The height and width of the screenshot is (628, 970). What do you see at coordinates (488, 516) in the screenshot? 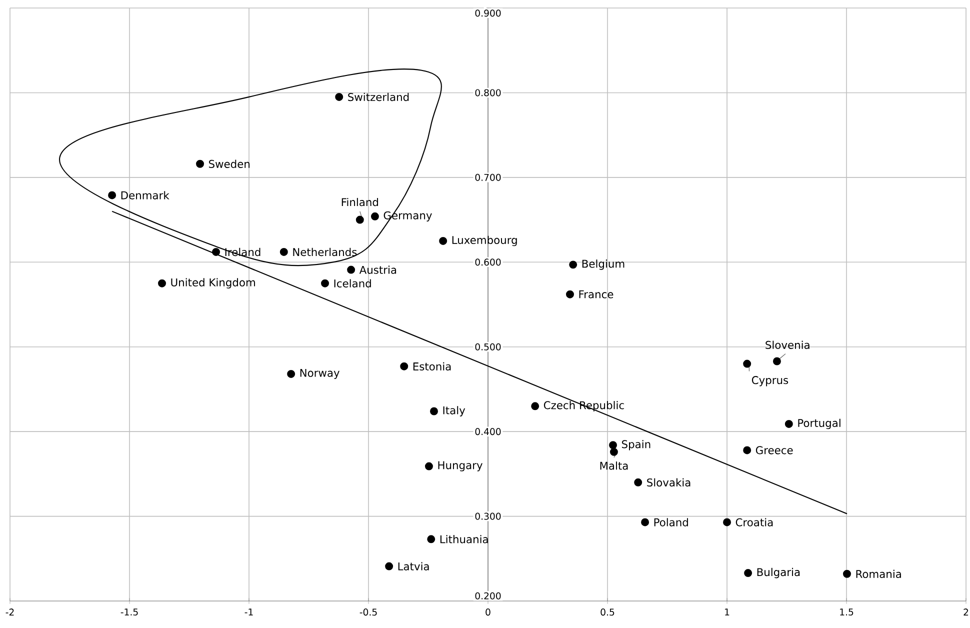
I see `y-tick-label: 0.300` at bounding box center [488, 516].